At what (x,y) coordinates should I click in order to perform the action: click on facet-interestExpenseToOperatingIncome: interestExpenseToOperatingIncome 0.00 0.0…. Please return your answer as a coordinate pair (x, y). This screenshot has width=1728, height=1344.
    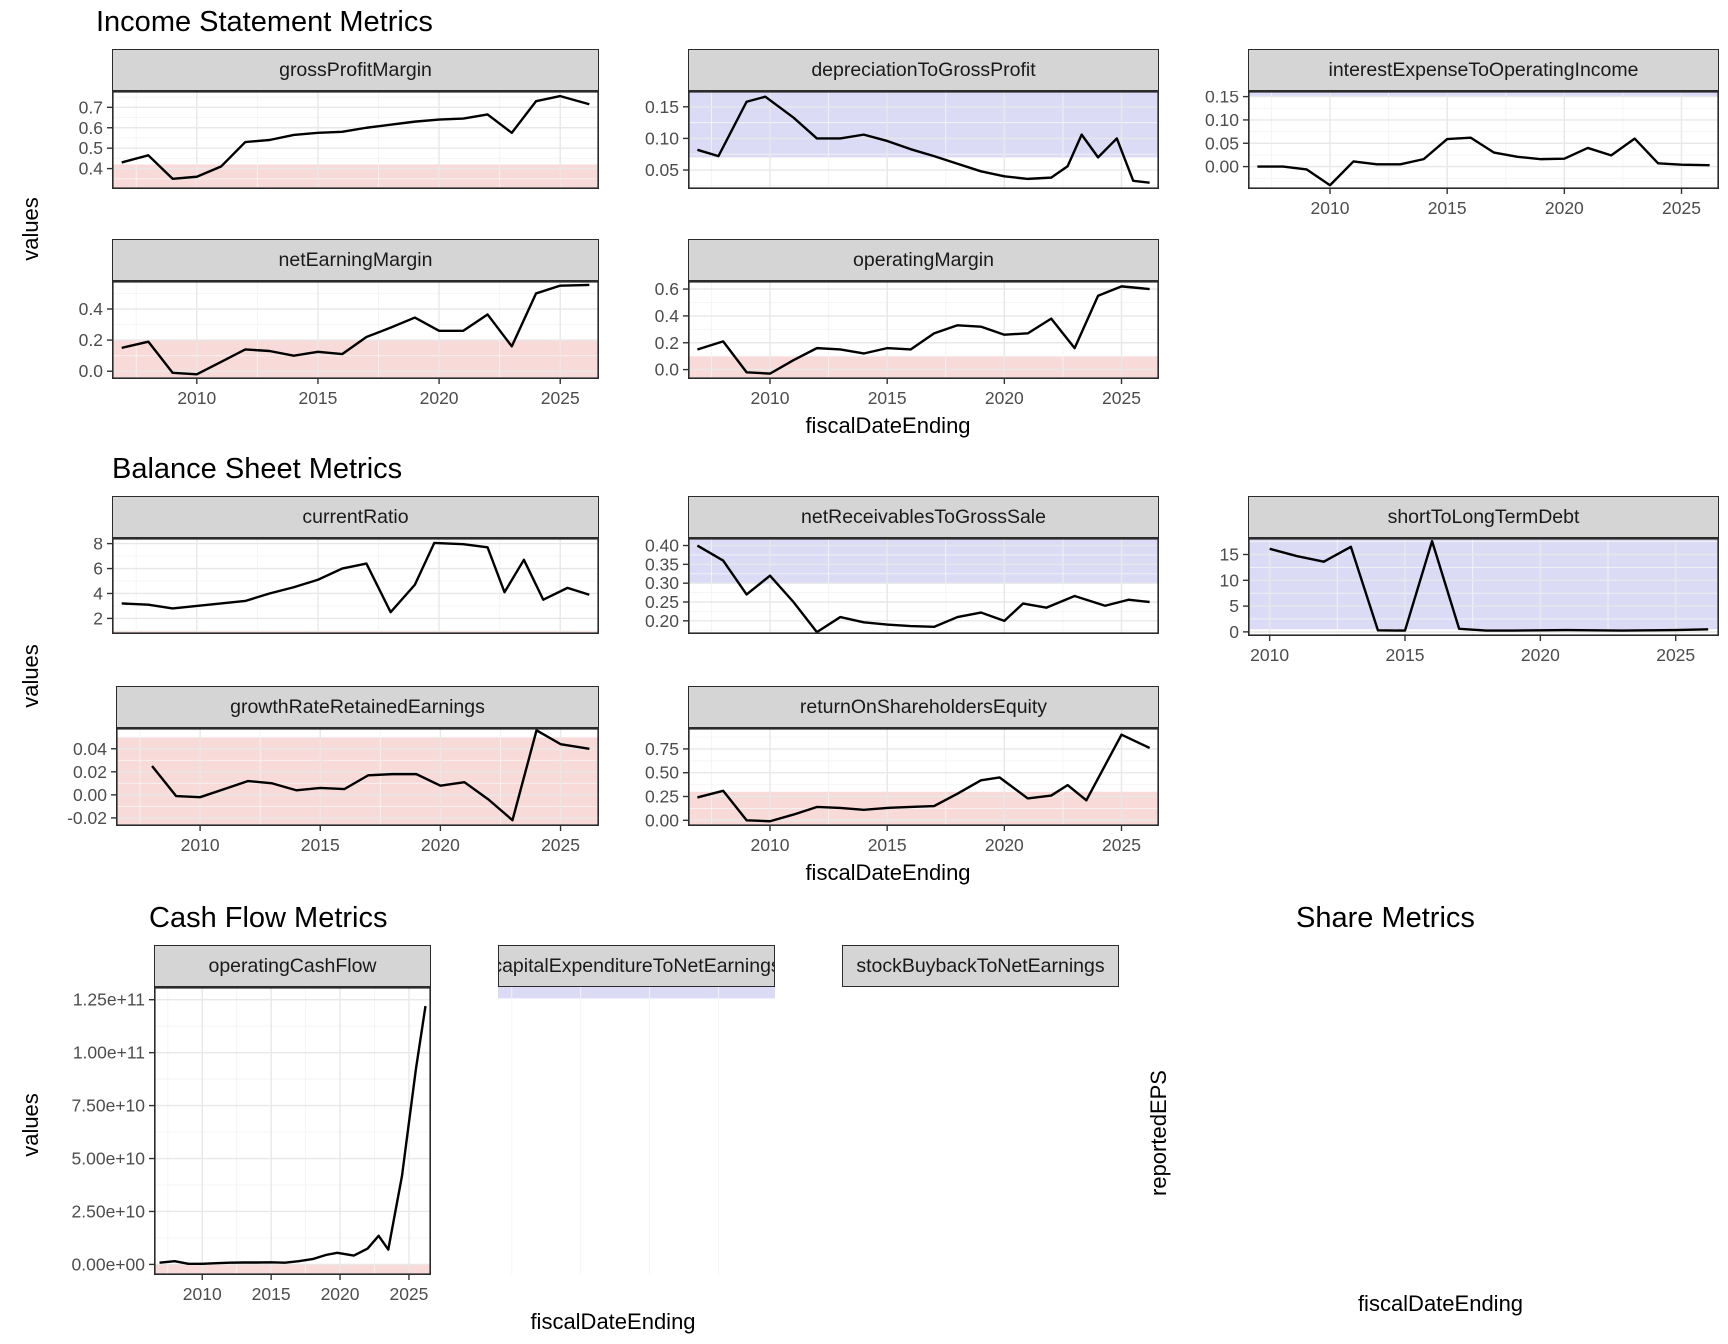
    Looking at the image, I should click on (1448, 134).